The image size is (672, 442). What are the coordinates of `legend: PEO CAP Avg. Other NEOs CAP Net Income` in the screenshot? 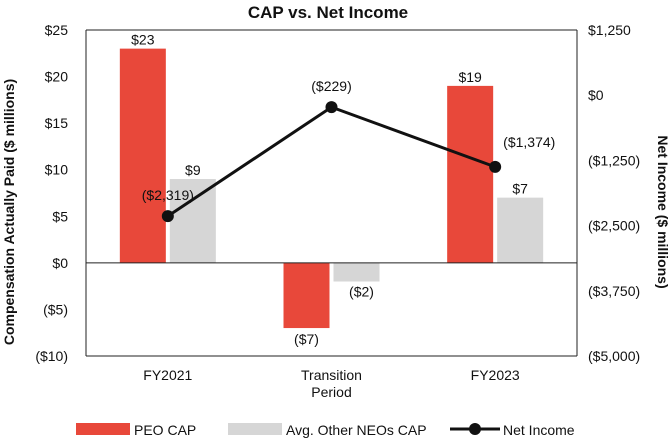 It's located at (325, 430).